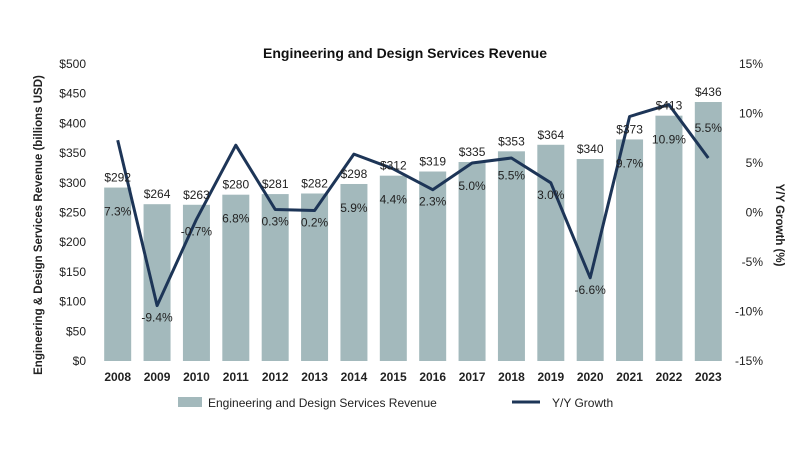 The width and height of the screenshot is (800, 450). What do you see at coordinates (708, 92) in the screenshot?
I see `bar-value-label: $436` at bounding box center [708, 92].